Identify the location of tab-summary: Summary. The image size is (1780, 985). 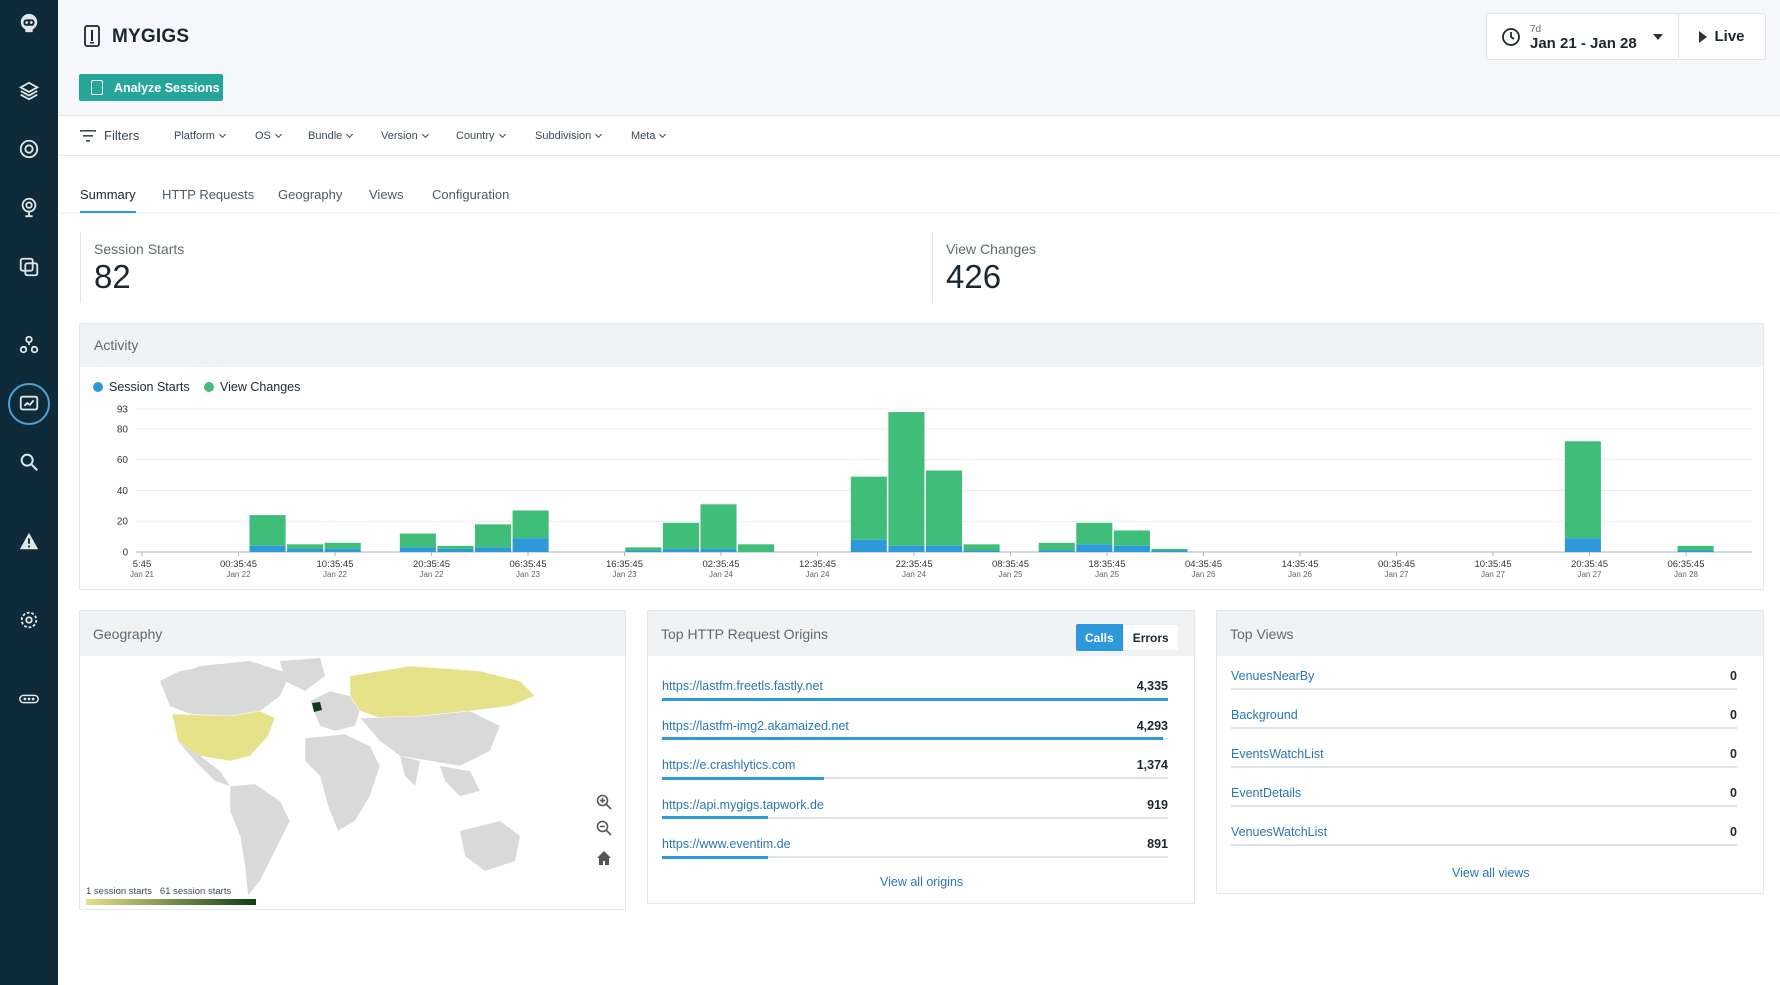
(108, 200).